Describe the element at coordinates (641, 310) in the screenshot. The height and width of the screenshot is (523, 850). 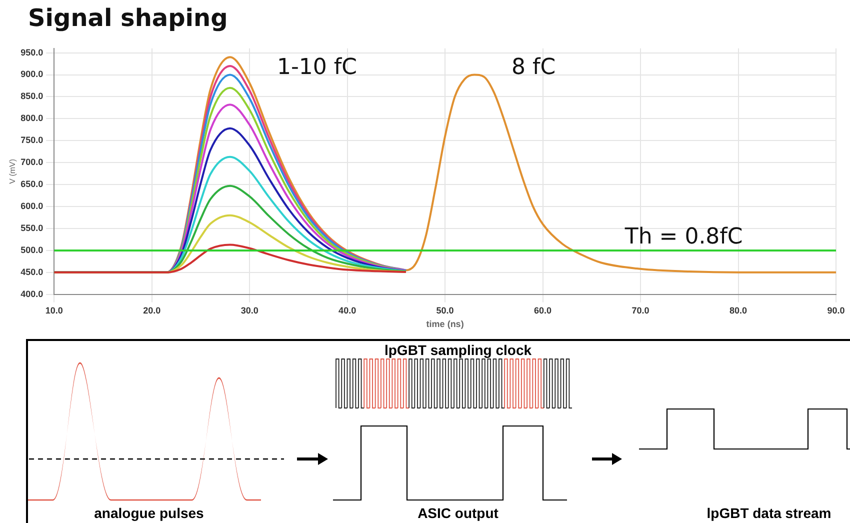
I see `x-tick-label: 70.0` at that location.